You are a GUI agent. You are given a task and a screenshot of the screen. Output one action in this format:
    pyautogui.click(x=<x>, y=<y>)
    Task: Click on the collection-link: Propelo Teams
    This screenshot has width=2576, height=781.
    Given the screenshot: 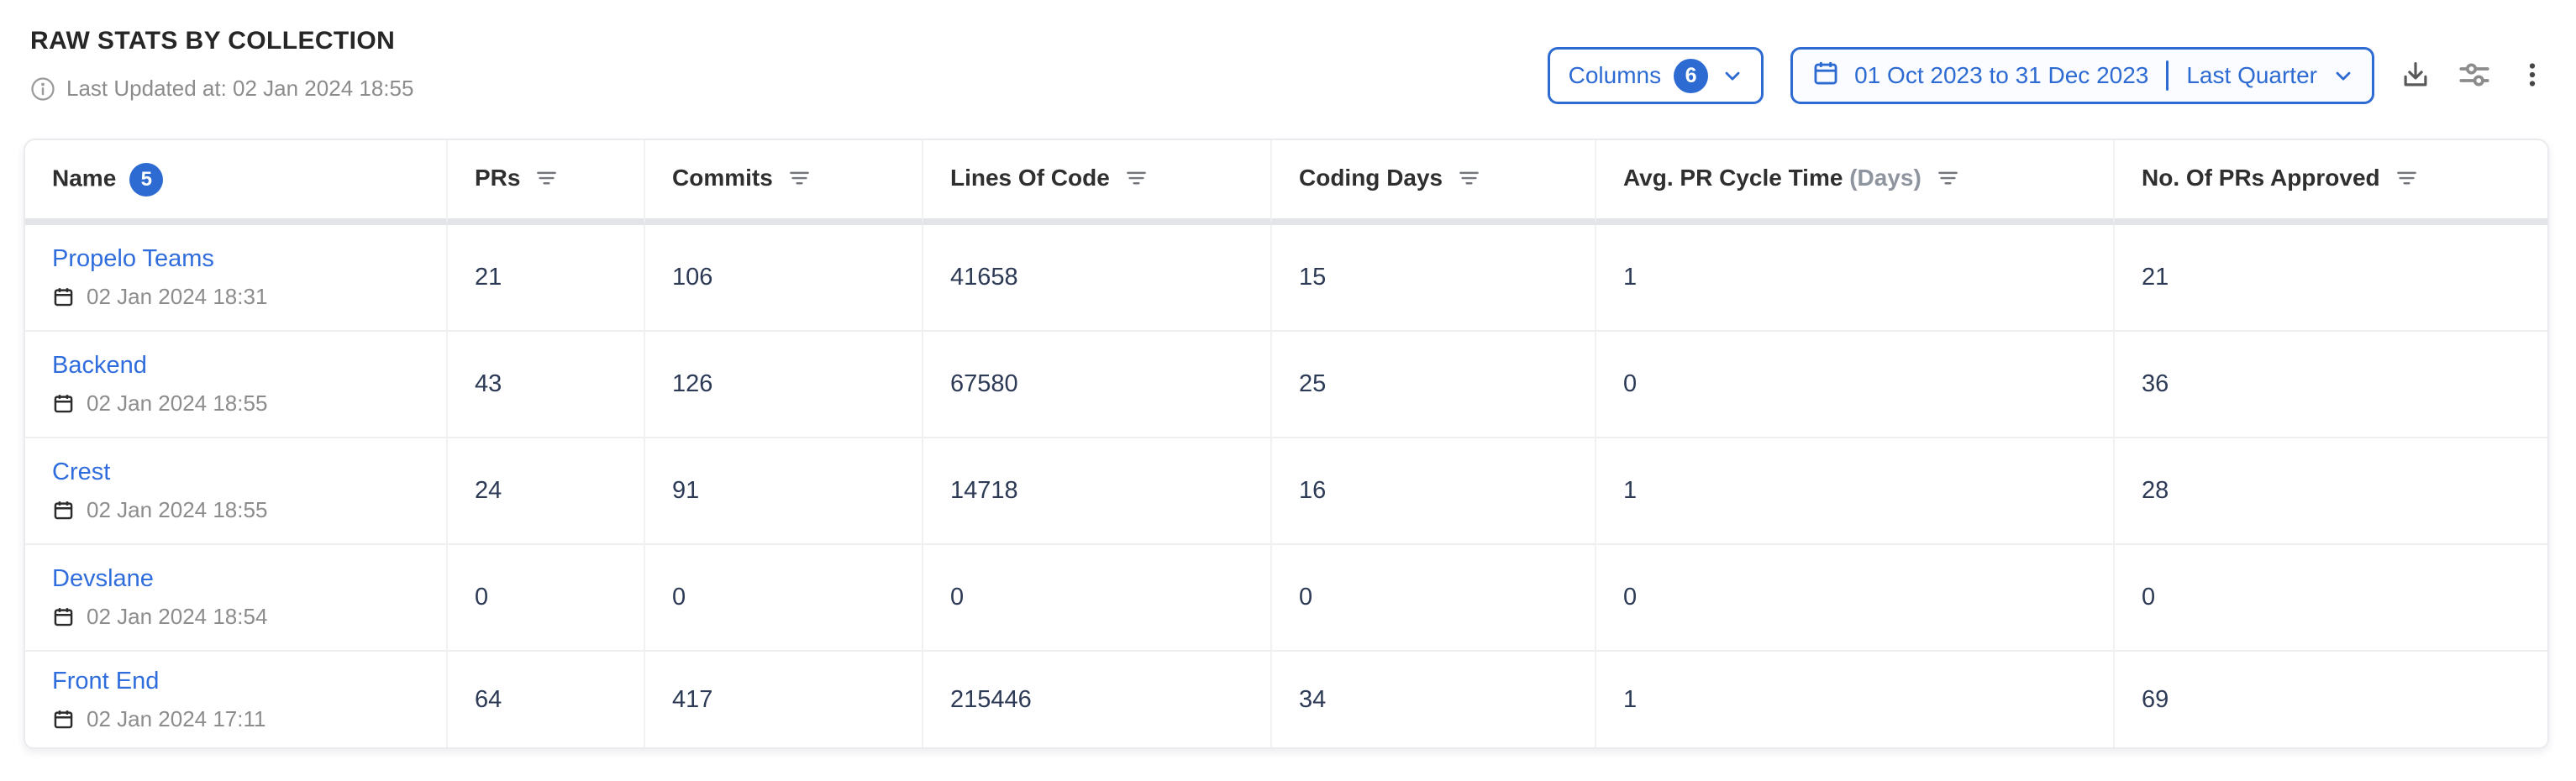 What is the action you would take?
    pyautogui.click(x=133, y=258)
    